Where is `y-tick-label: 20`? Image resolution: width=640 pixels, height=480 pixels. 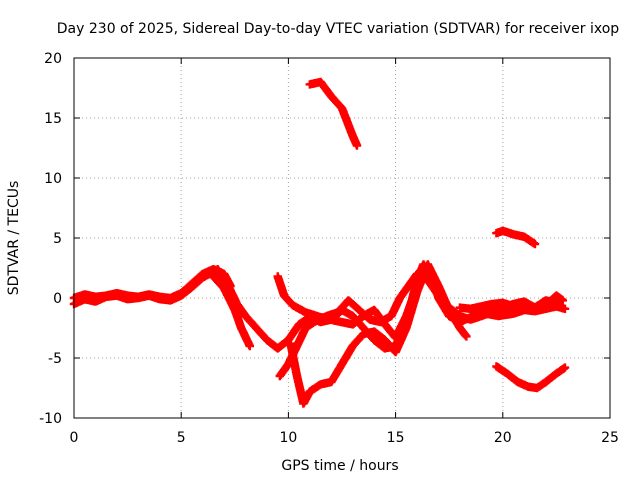
y-tick-label: 20 is located at coordinates (53, 59).